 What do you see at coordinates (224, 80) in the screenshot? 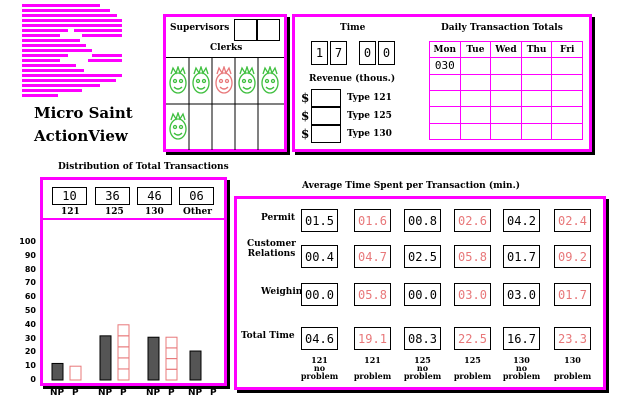
I see `clerk-face-busy-icon` at bounding box center [224, 80].